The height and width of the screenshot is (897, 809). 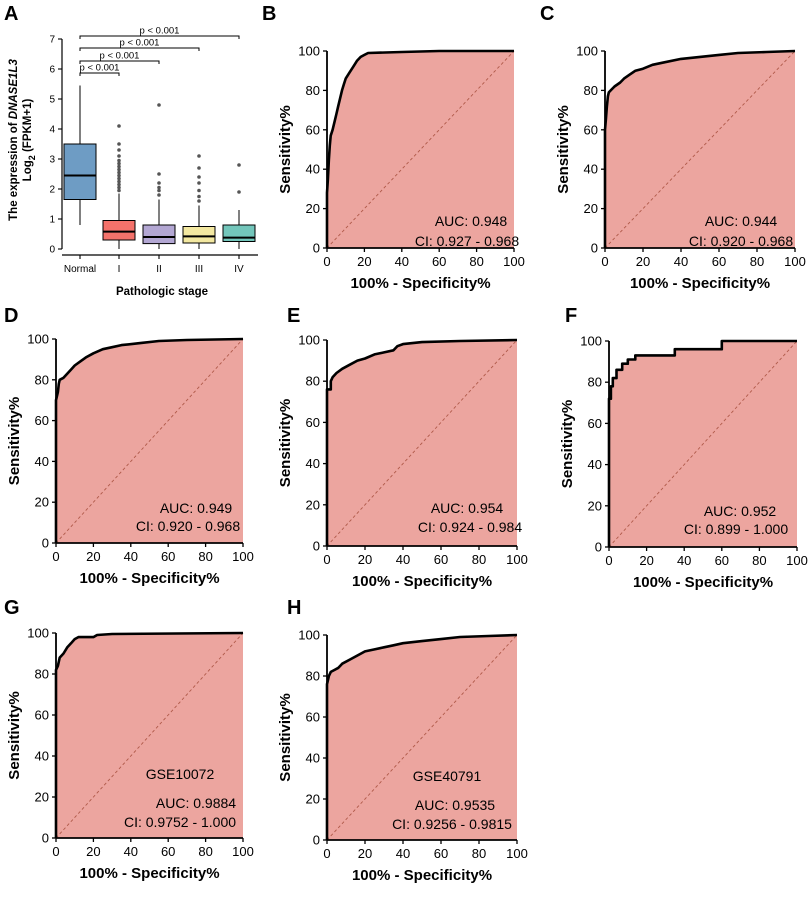 What do you see at coordinates (52, 190) in the screenshot?
I see `y-tick-label: 2` at bounding box center [52, 190].